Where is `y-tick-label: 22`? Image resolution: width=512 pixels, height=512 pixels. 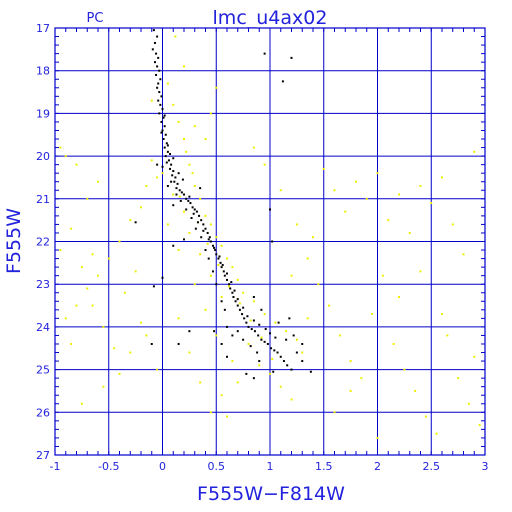 y-tick-label: 22 is located at coordinates (43, 242).